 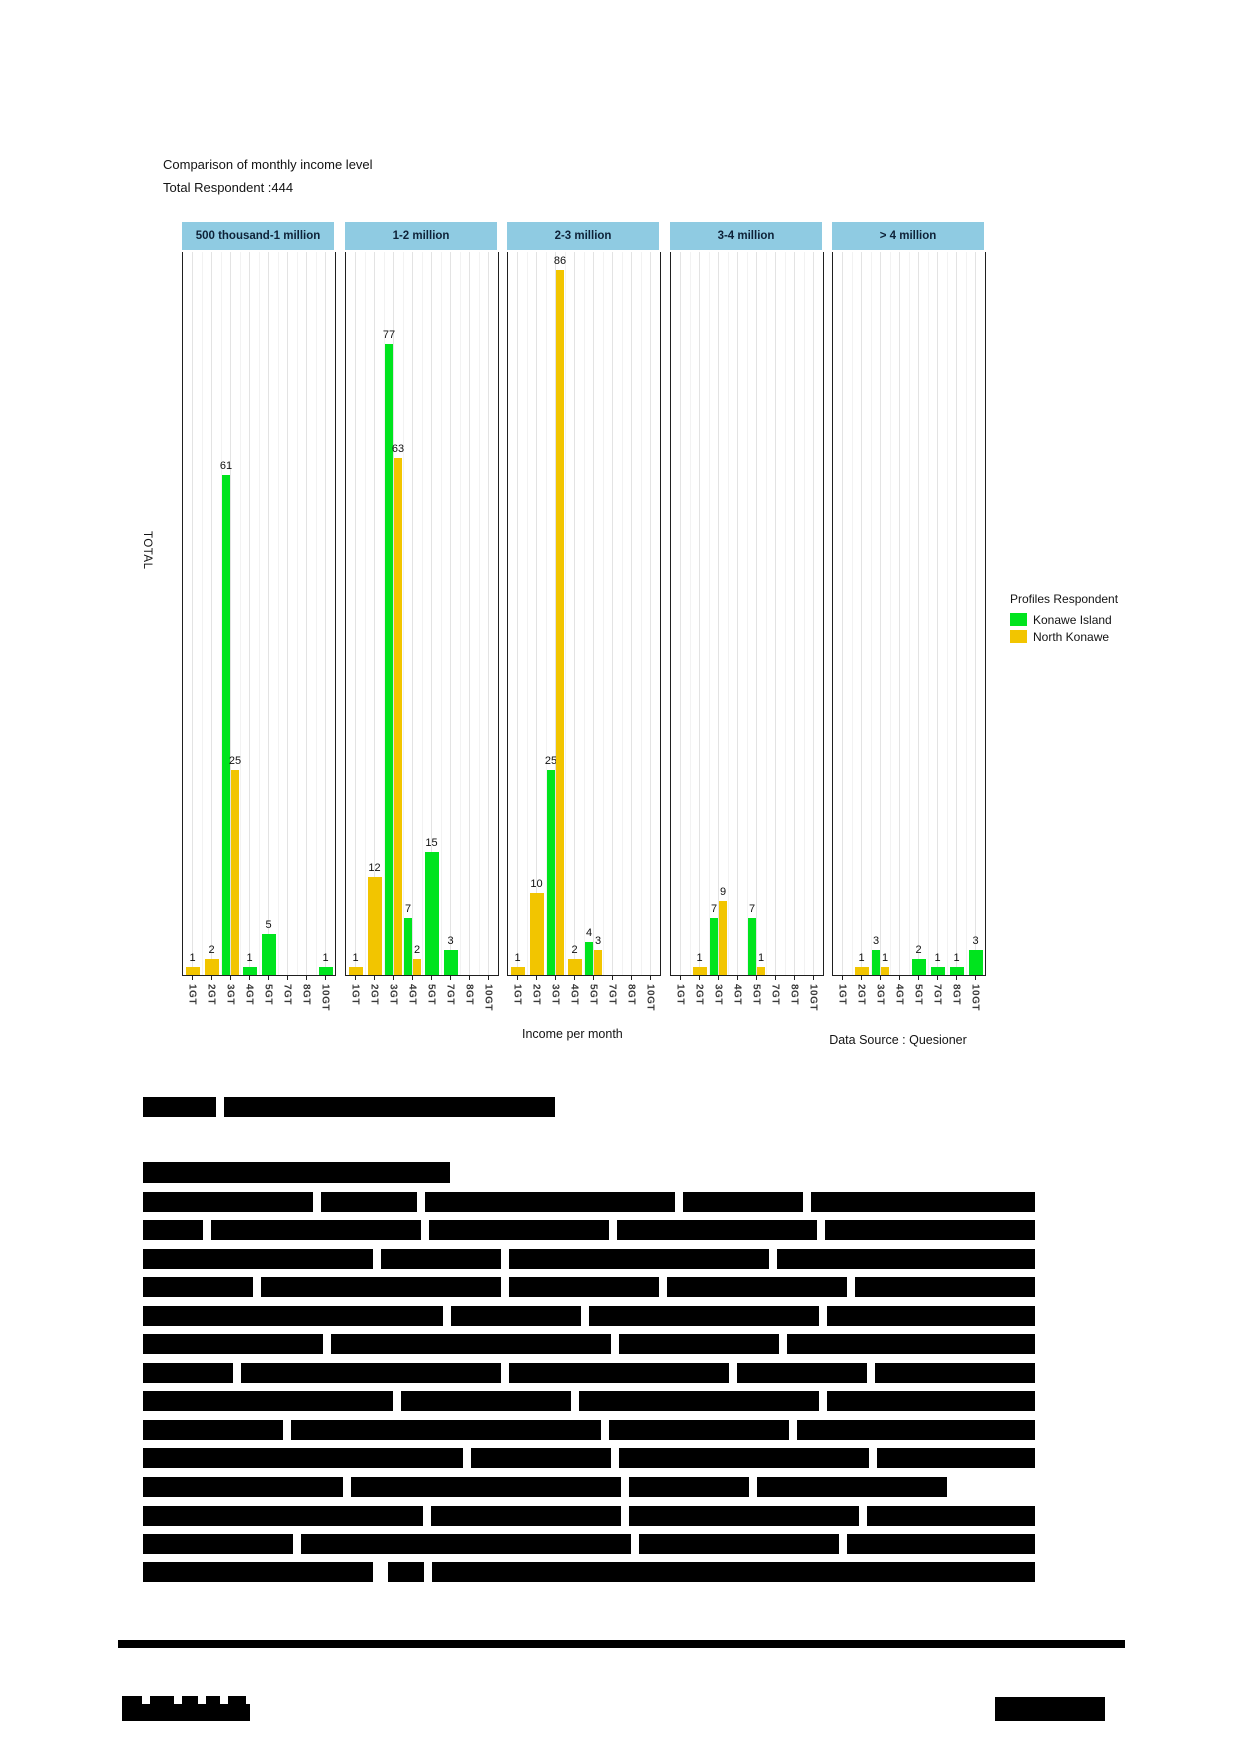 I want to click on facet-header: 3-4 million, so click(x=746, y=236).